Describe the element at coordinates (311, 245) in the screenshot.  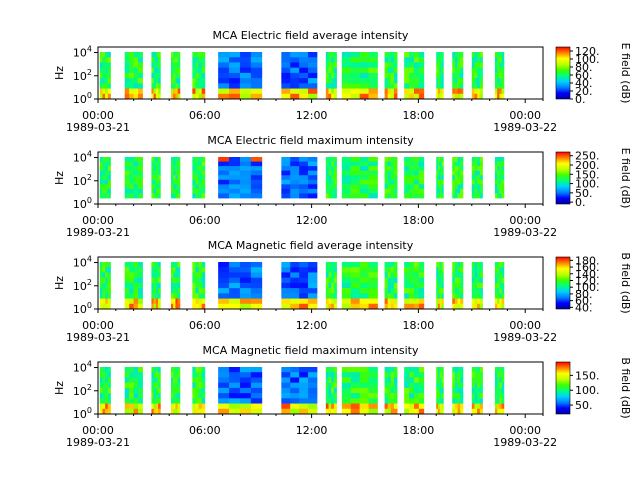
I see `panel-title: MCA Magnetic field average intensity` at that location.